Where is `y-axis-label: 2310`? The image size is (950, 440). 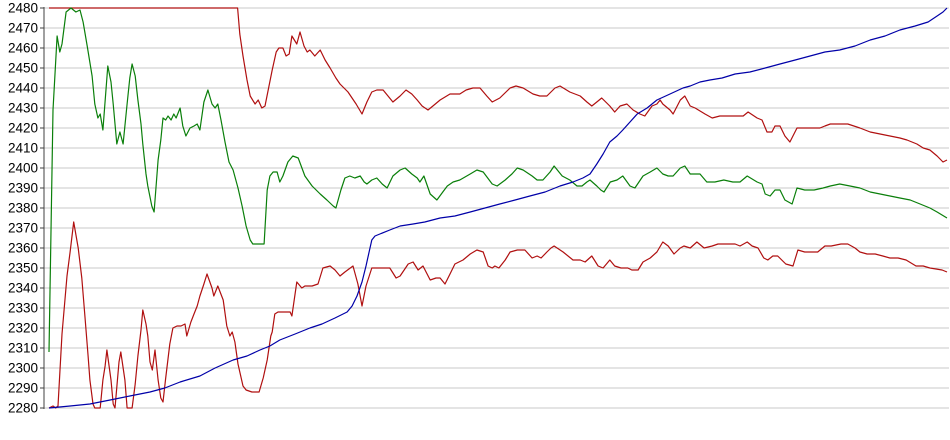 y-axis-label: 2310 is located at coordinates (23, 348).